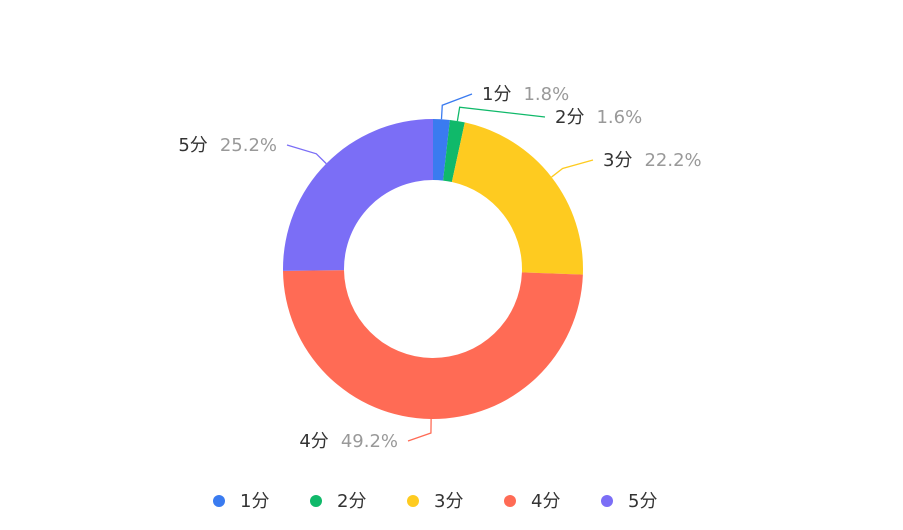 The image size is (903, 530). I want to click on legend-label-4: 4分, so click(545, 501).